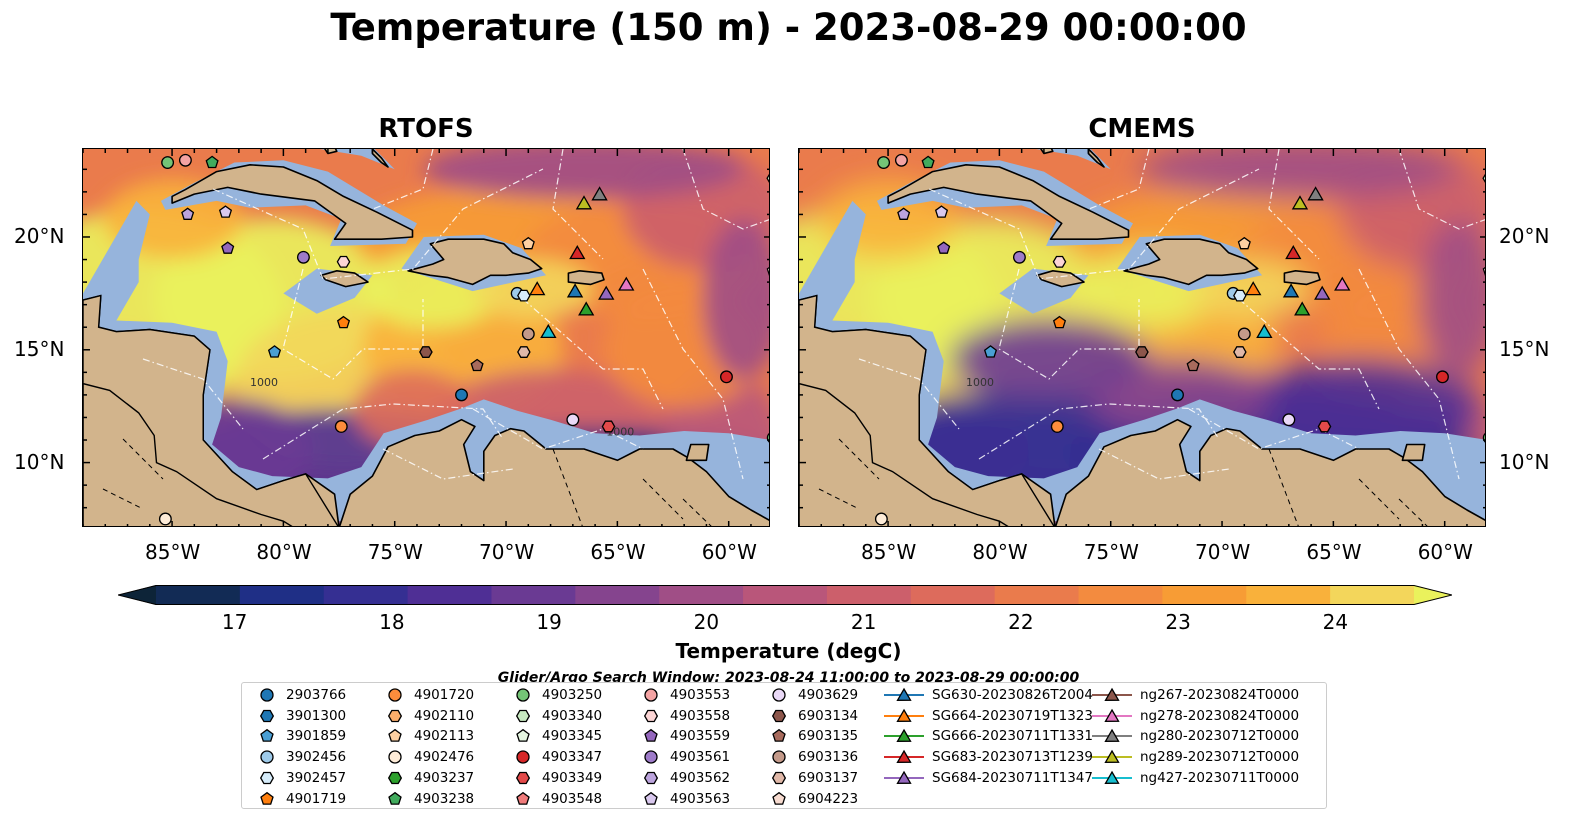 This screenshot has height=827, width=1577. Describe the element at coordinates (828, 777) in the screenshot. I see `legend-label: 6903137` at that location.